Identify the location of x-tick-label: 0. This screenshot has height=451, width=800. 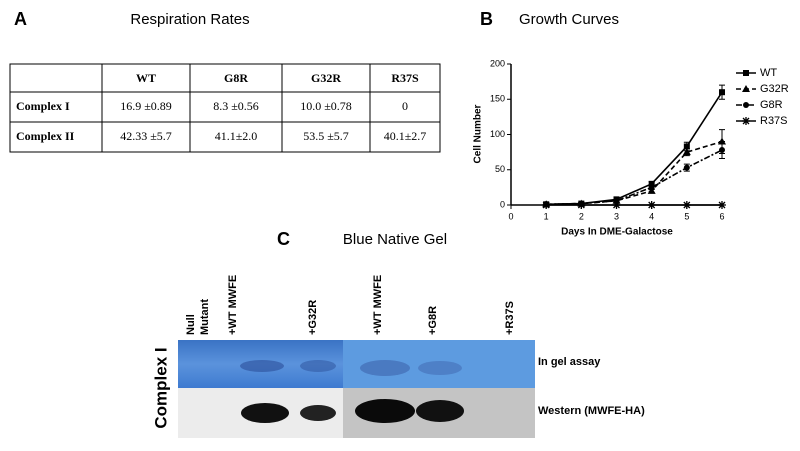
(510, 216).